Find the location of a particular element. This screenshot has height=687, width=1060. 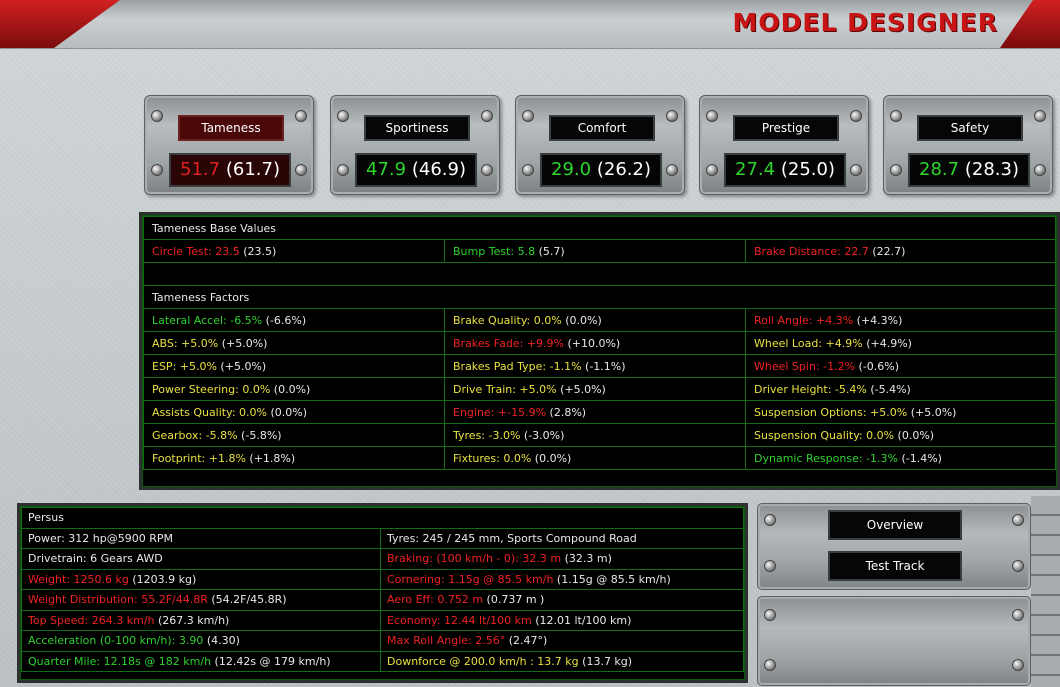

stat-label: Tameness is located at coordinates (231, 128).